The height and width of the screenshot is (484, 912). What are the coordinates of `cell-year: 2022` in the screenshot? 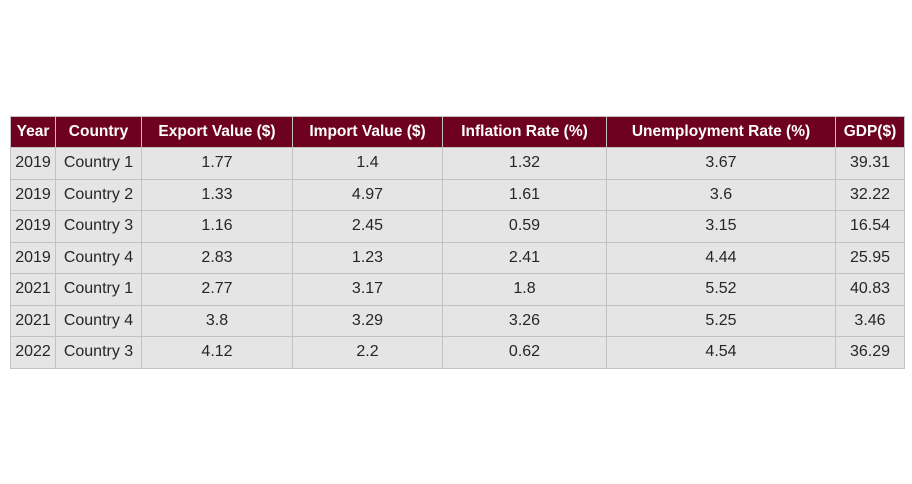 It's located at (33, 352).